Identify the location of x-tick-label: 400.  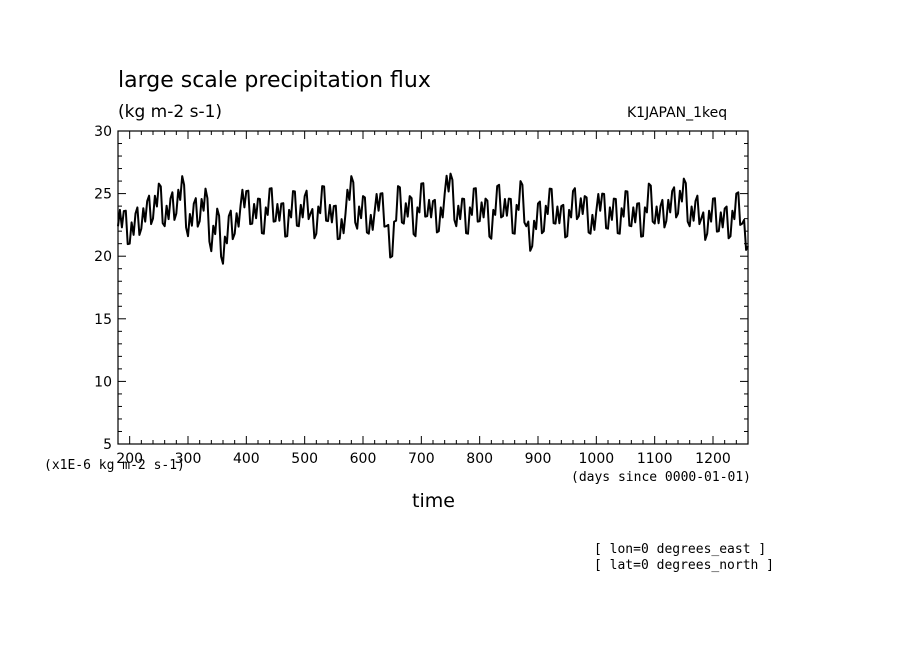
(246, 459).